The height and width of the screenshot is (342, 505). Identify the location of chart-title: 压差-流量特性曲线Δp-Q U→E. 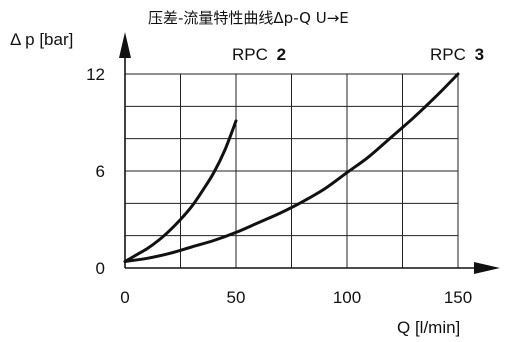
(248, 18).